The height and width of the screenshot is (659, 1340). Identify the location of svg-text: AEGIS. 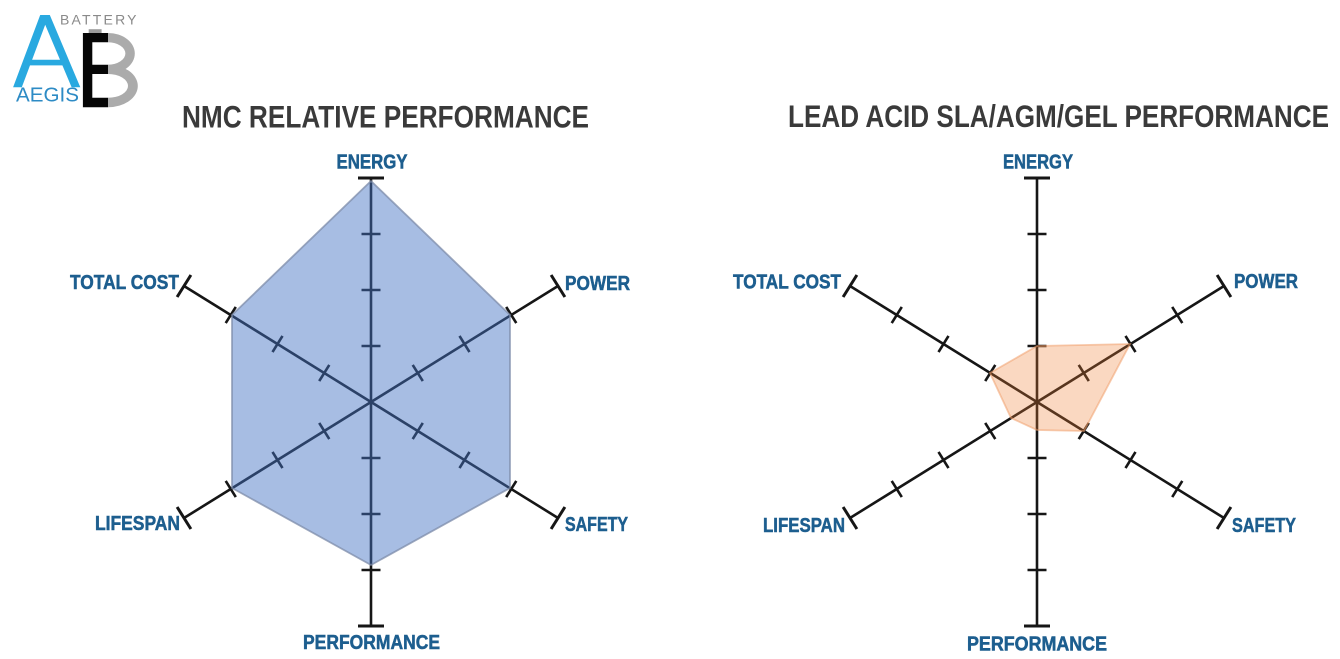
(47, 94).